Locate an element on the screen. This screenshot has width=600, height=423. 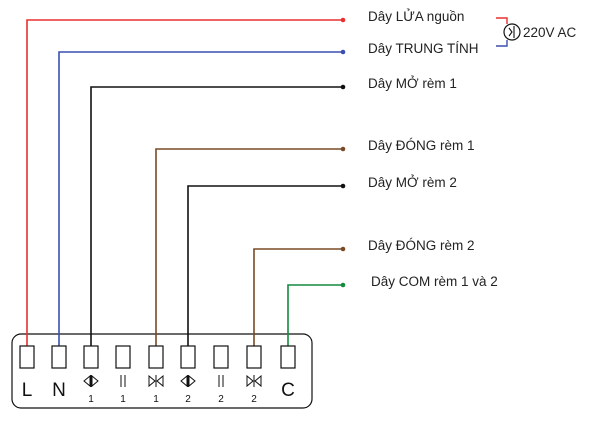
wire-d1 is located at coordinates (249, 247).